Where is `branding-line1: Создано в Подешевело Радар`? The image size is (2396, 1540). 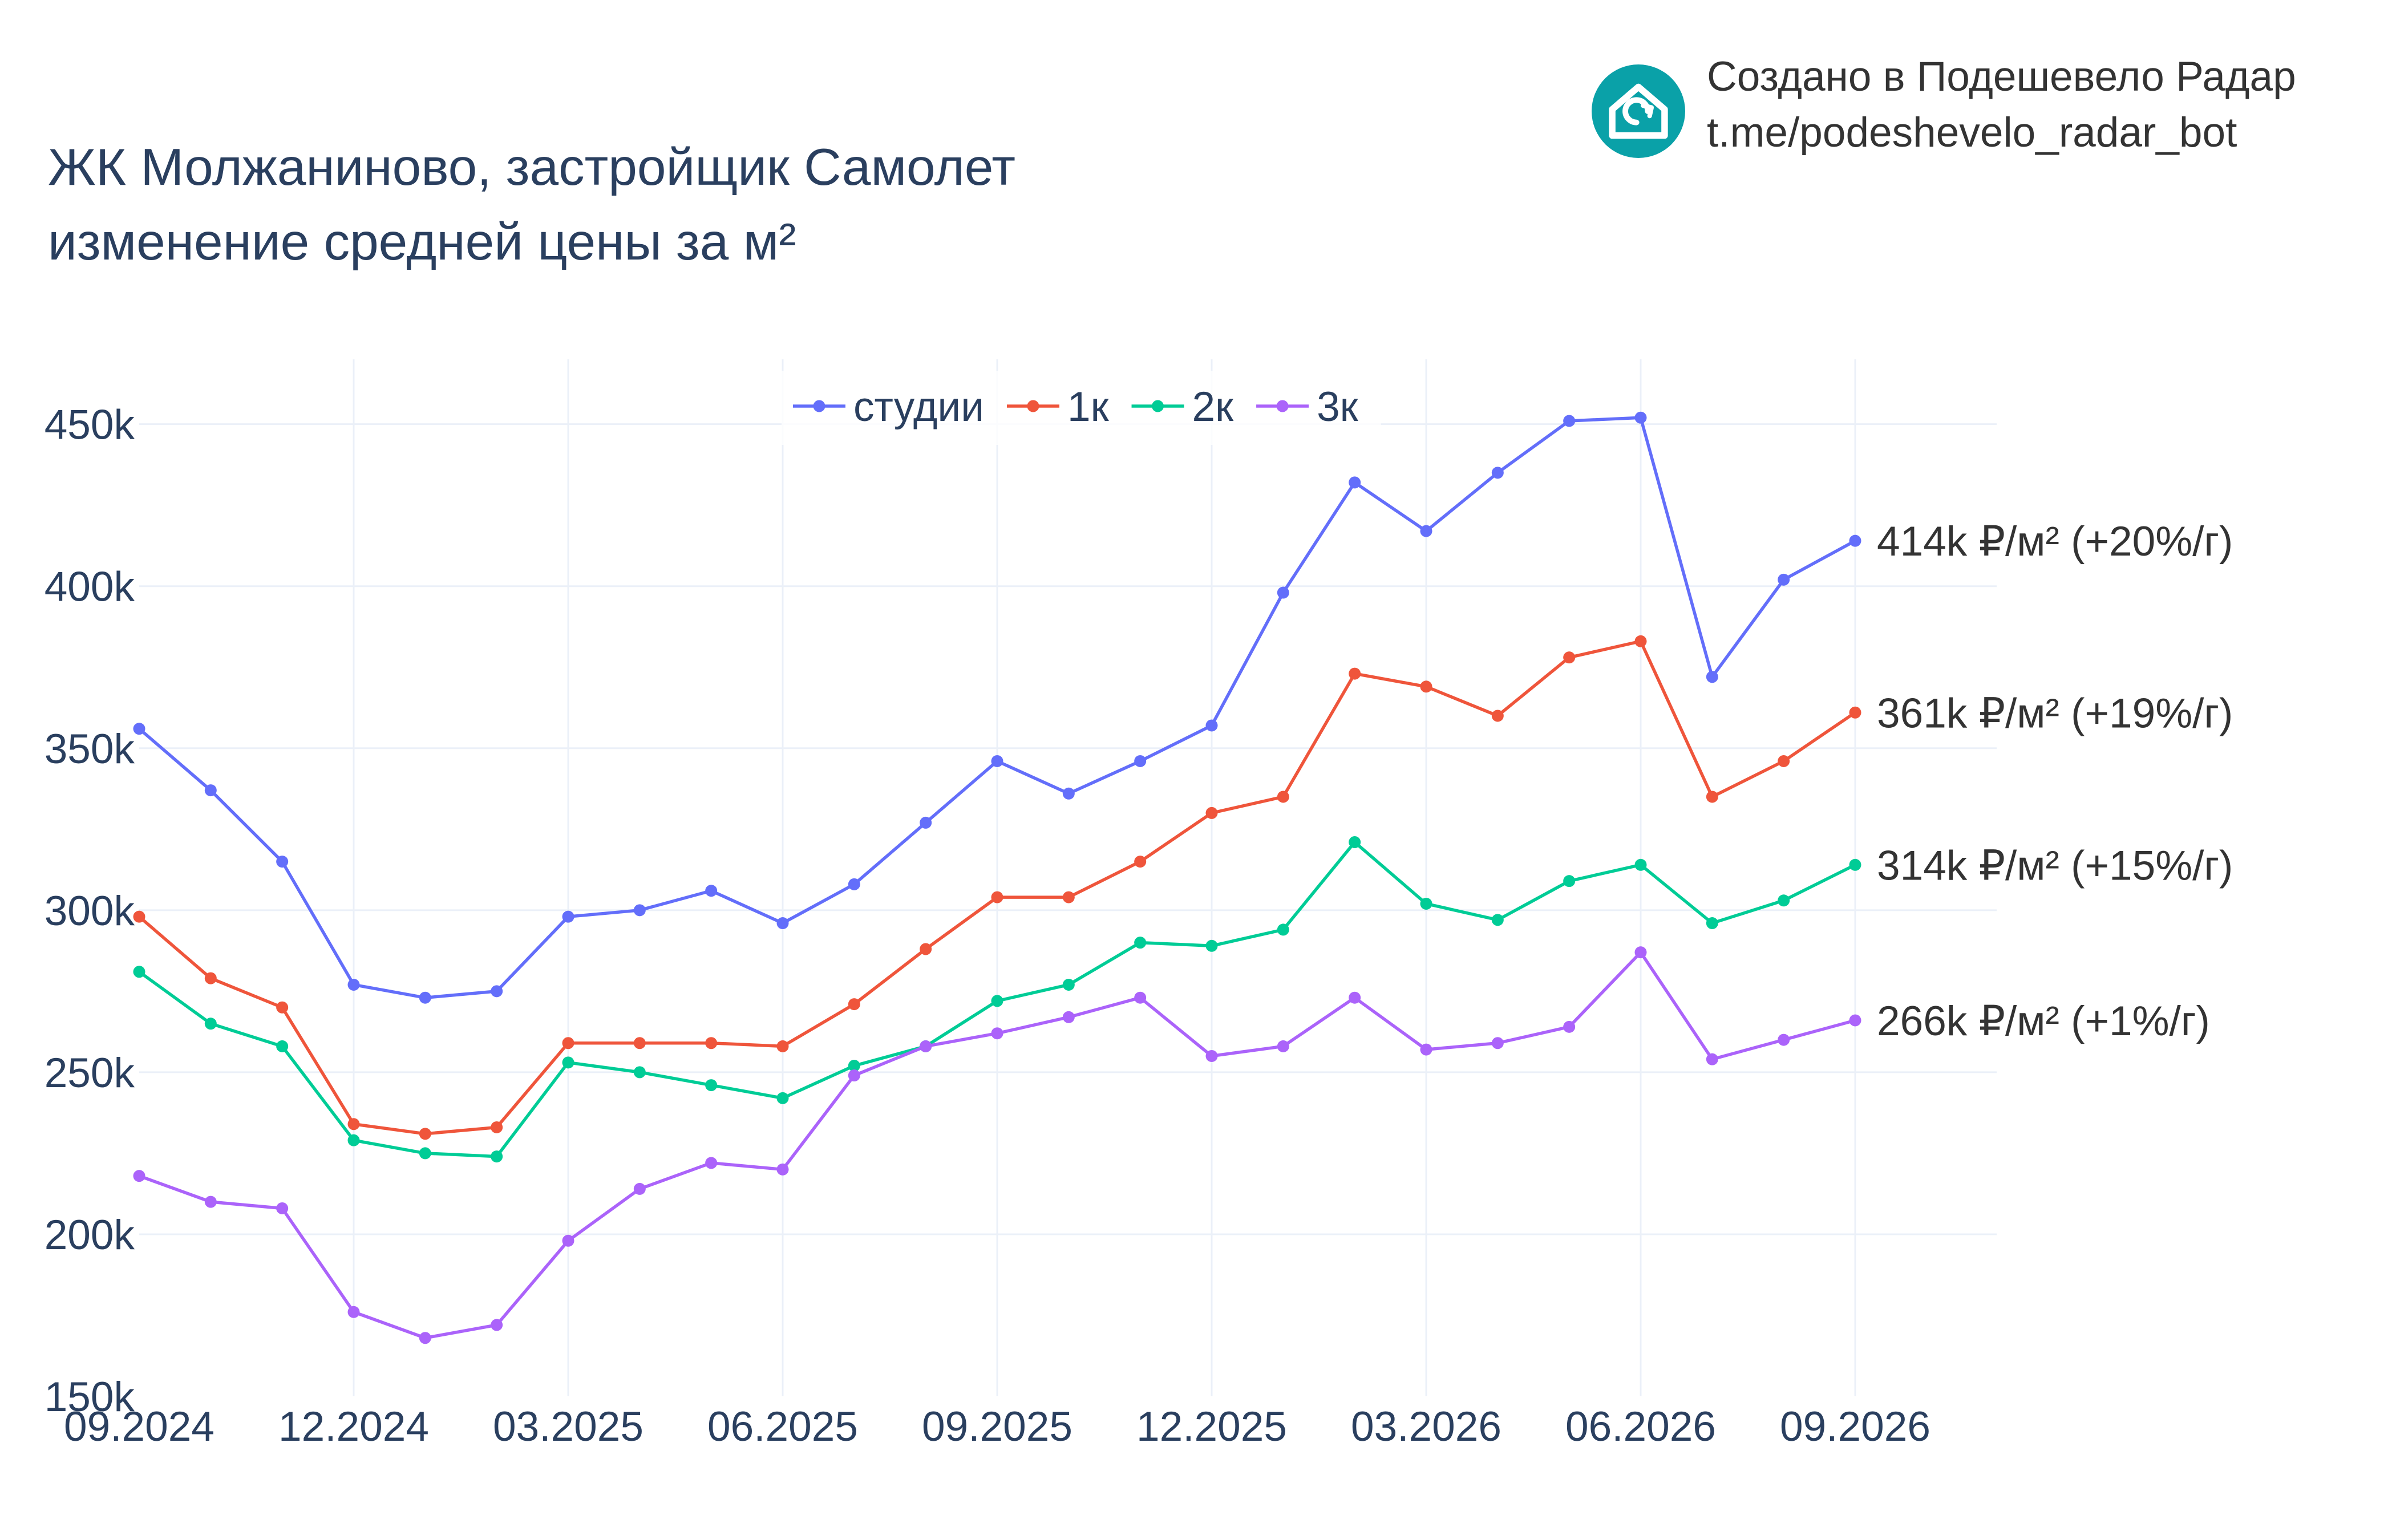 branding-line1: Создано в Подешевело Радар is located at coordinates (2001, 77).